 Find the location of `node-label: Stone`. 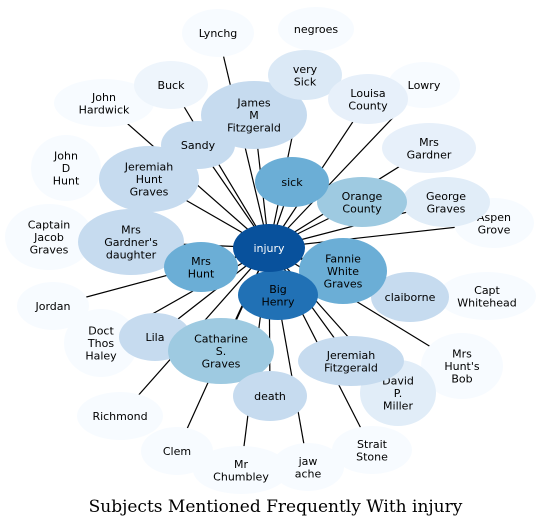

node-label: Stone is located at coordinates (372, 456).